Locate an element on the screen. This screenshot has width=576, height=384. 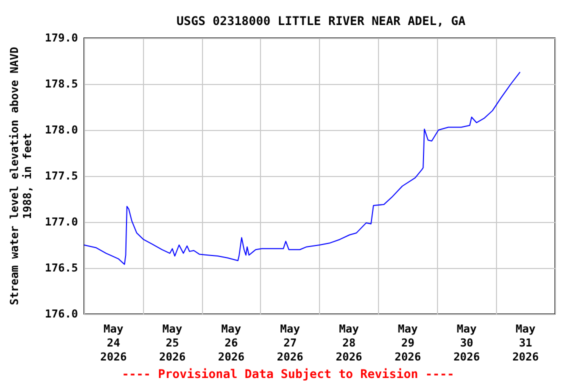
text: ---- Provisional Data Subject to Revision ---- is located at coordinates (288, 374).